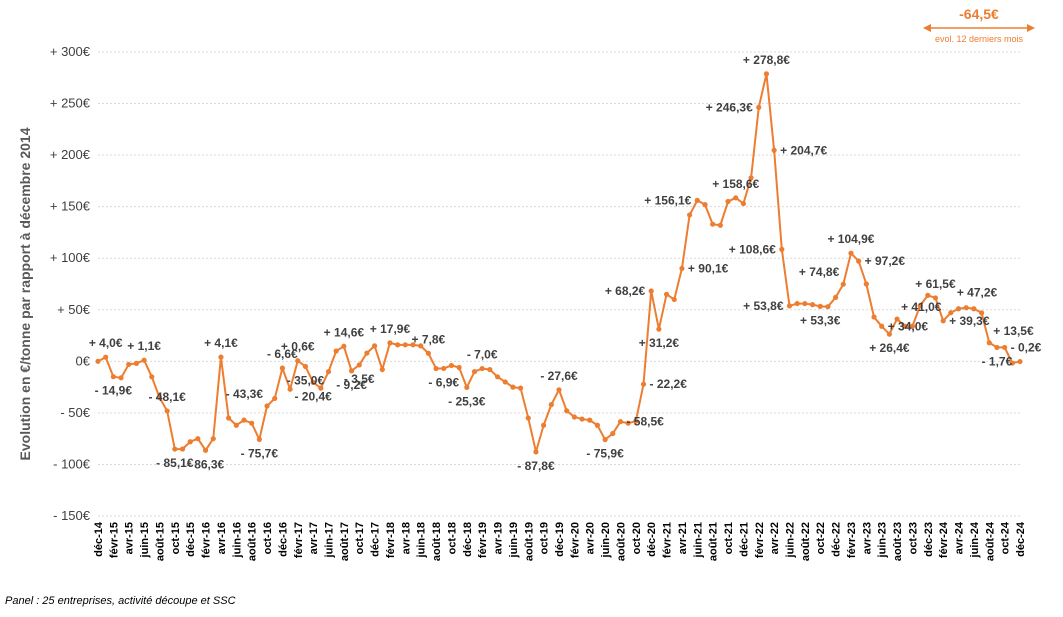  I want to click on data-label: - 75,9€, so click(605, 454).